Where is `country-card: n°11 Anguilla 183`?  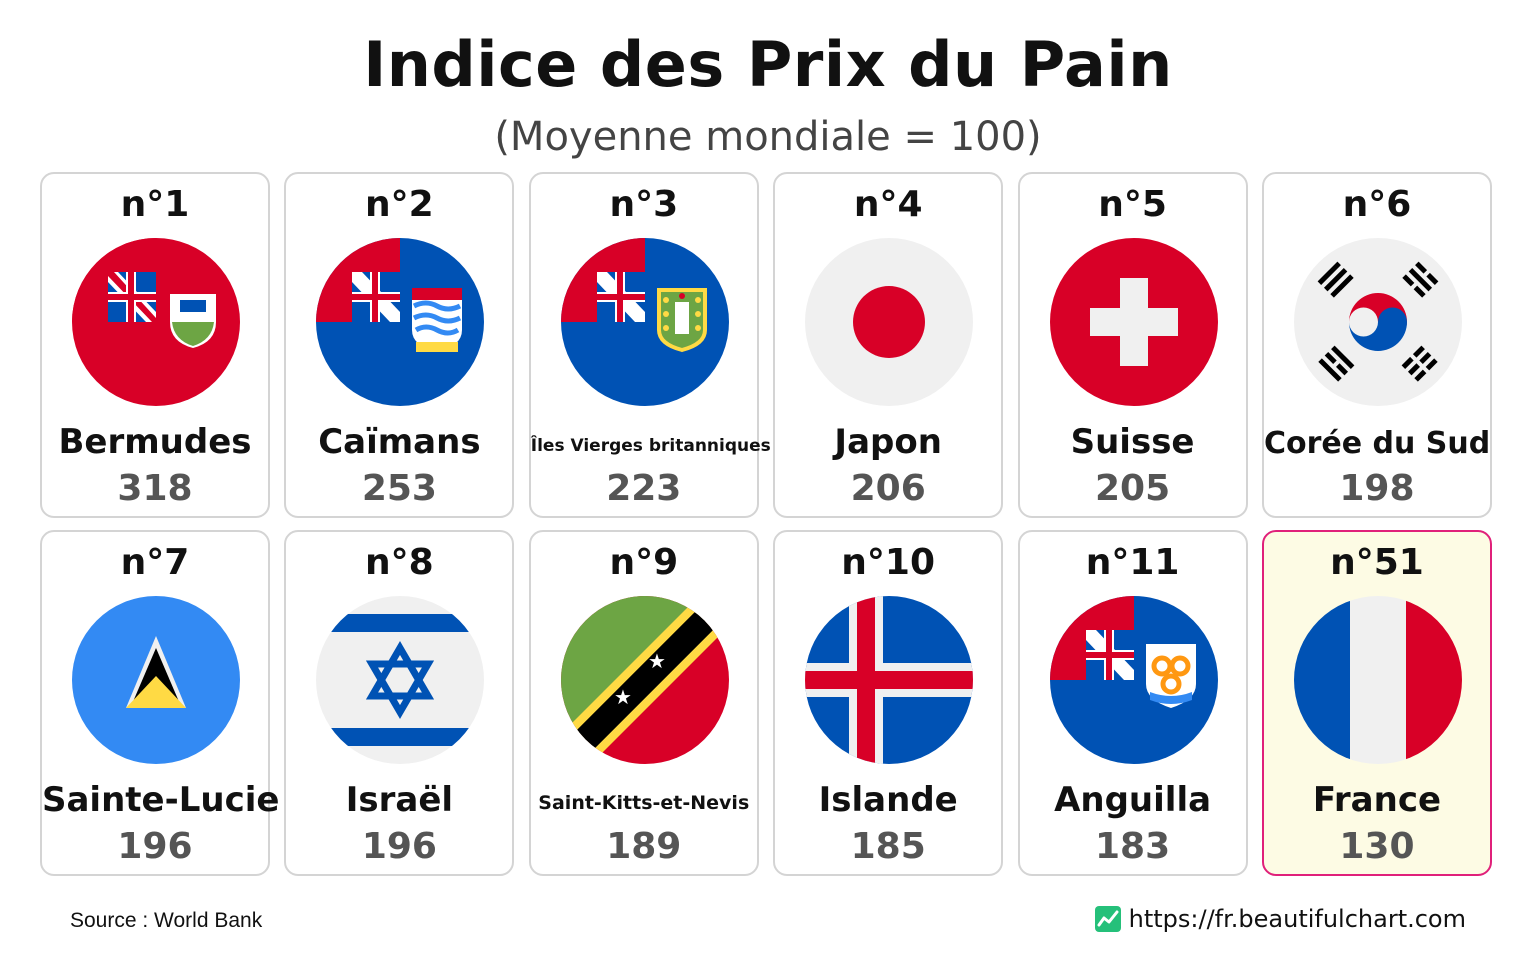
country-card: n°11 Anguilla 183 is located at coordinates (1132, 703).